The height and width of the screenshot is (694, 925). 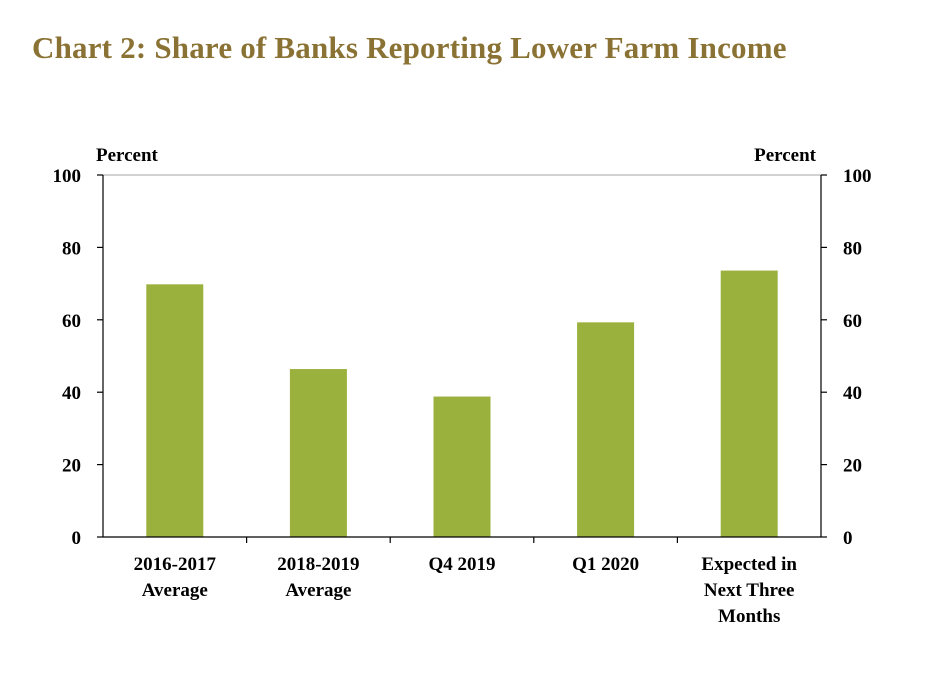 I want to click on y-tick-label-right: 0, so click(x=848, y=538).